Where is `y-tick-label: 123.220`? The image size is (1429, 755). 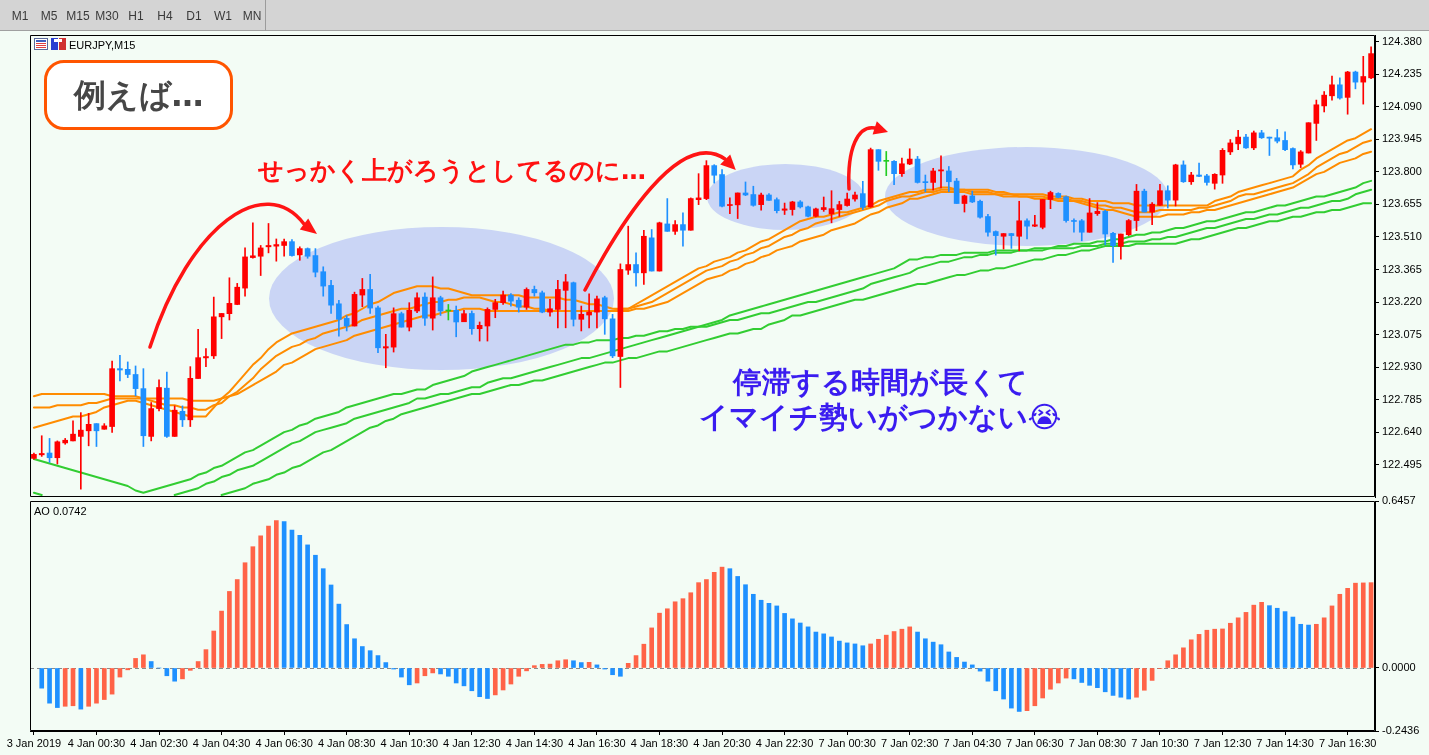 y-tick-label: 123.220 is located at coordinates (1402, 301).